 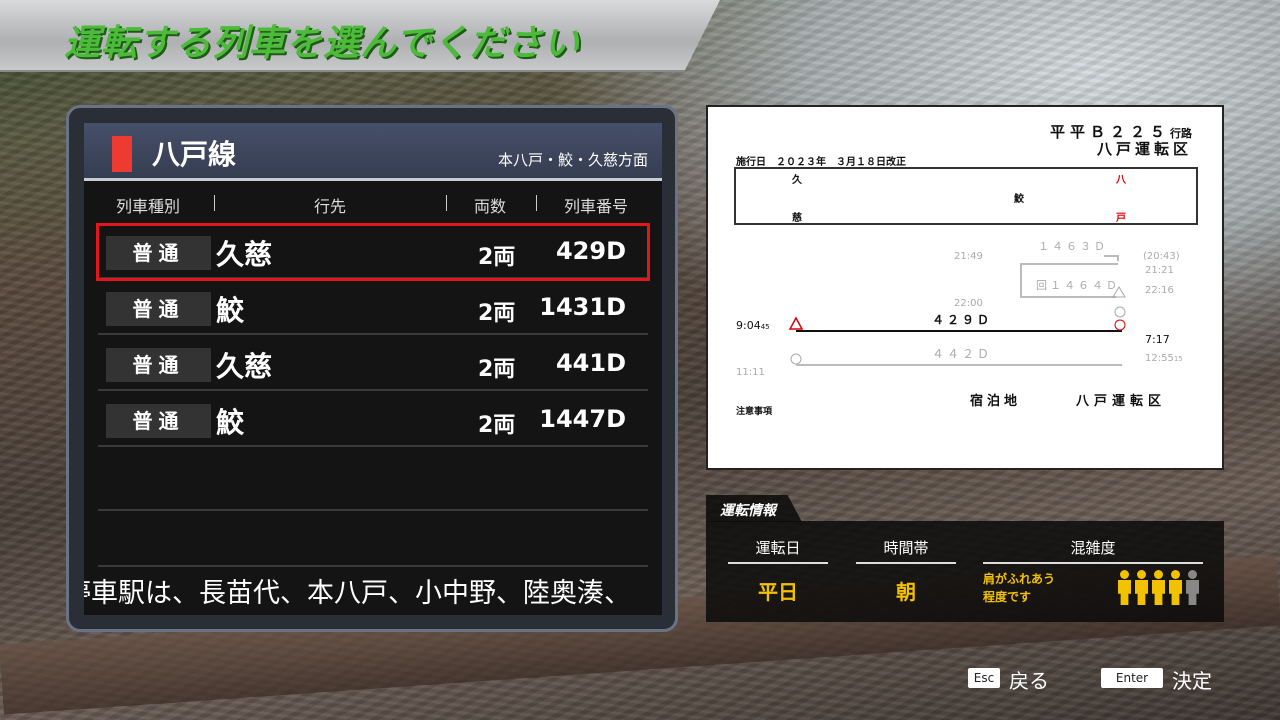 What do you see at coordinates (1178, 359) in the screenshot?
I see `time-1255-sec: 15` at bounding box center [1178, 359].